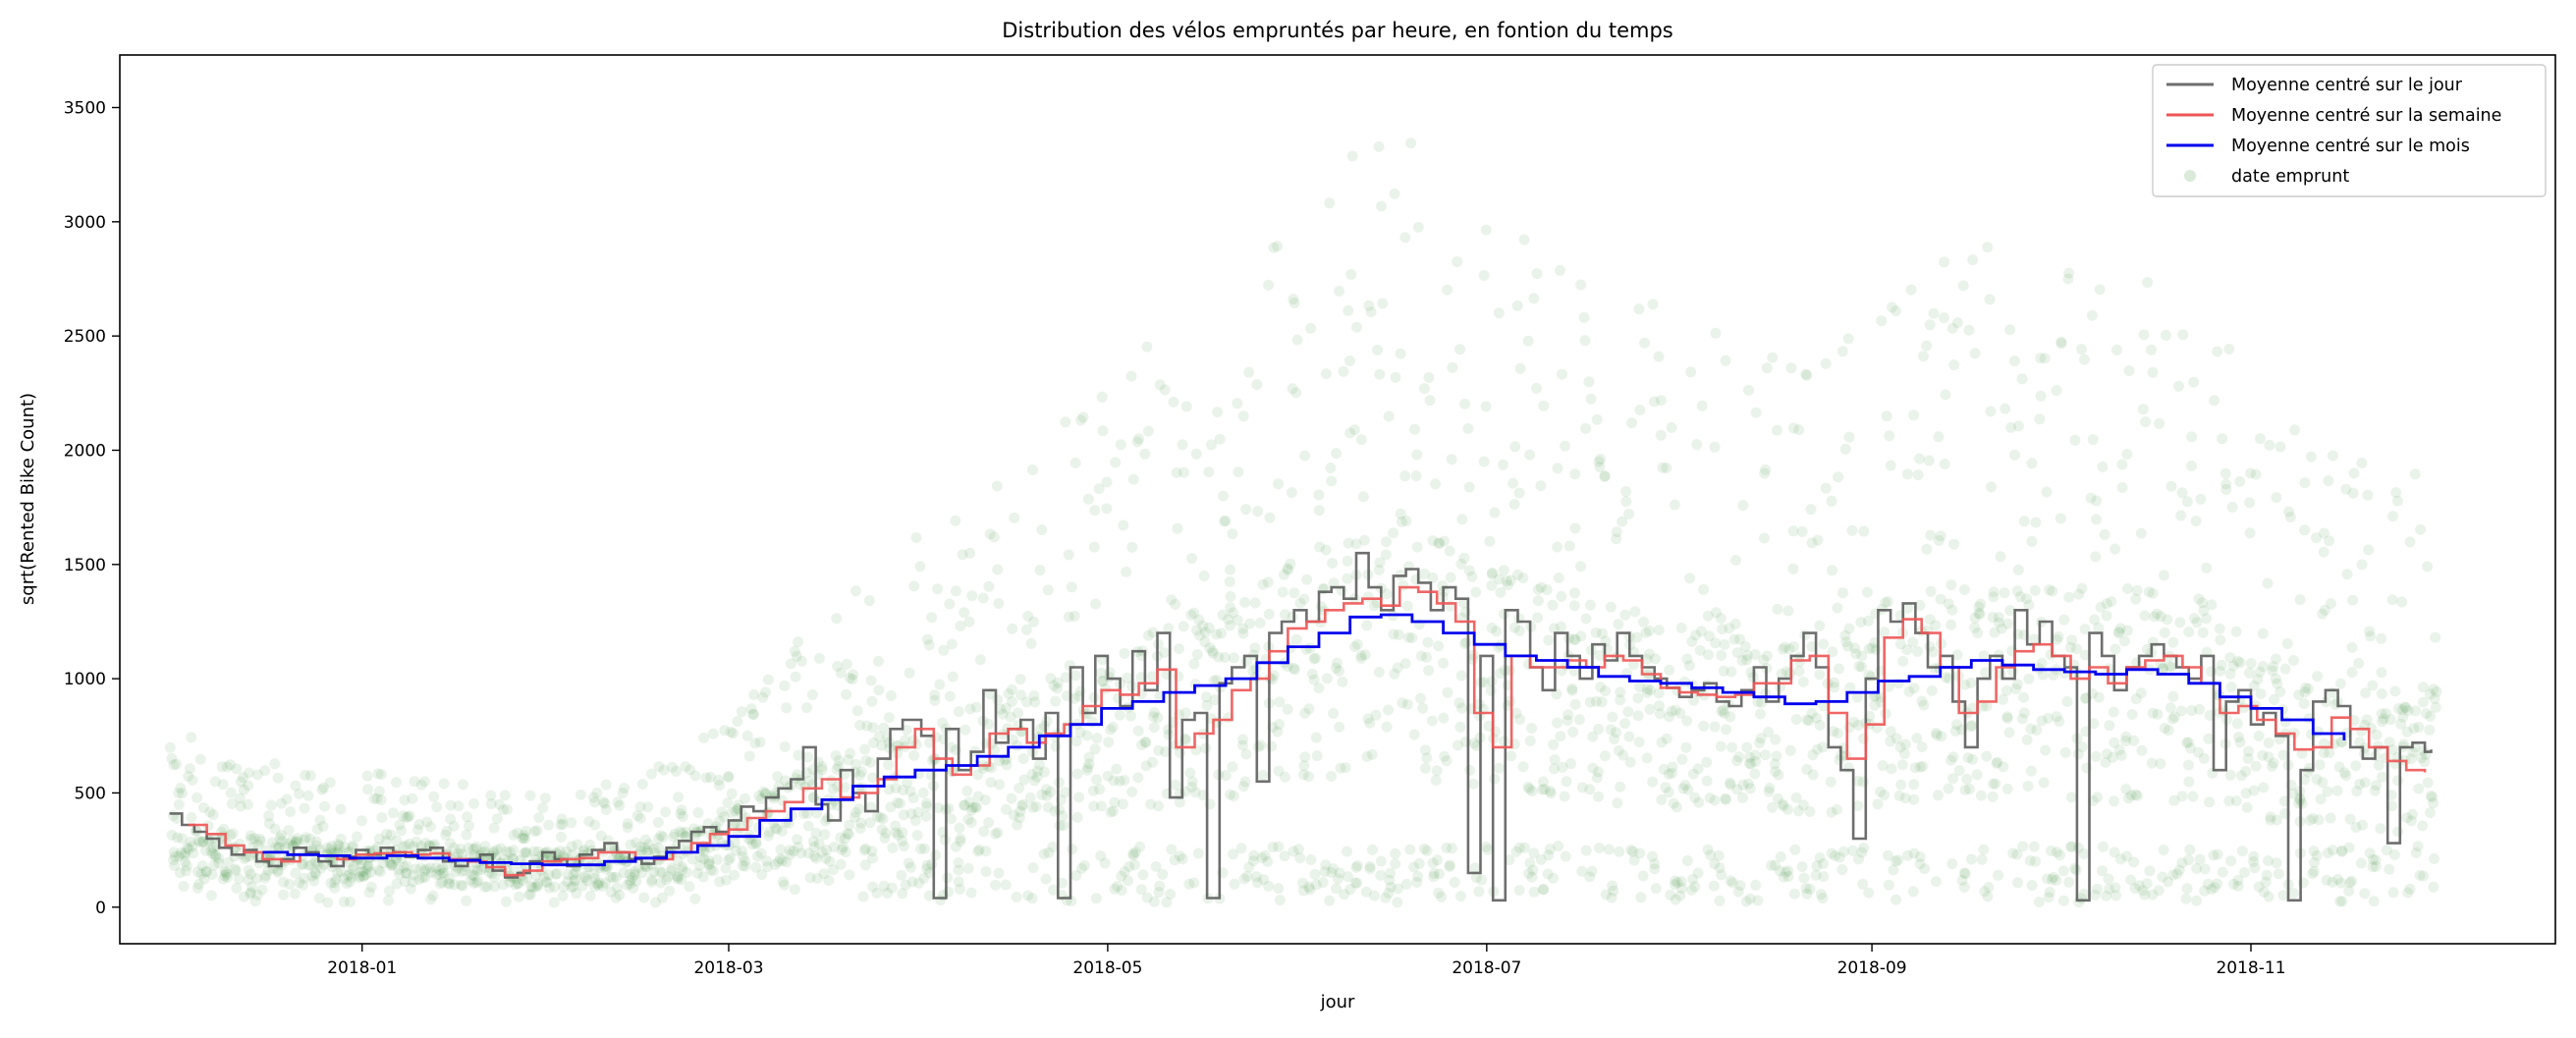  I want to click on x-tick-label: 2018-05, so click(1107, 968).